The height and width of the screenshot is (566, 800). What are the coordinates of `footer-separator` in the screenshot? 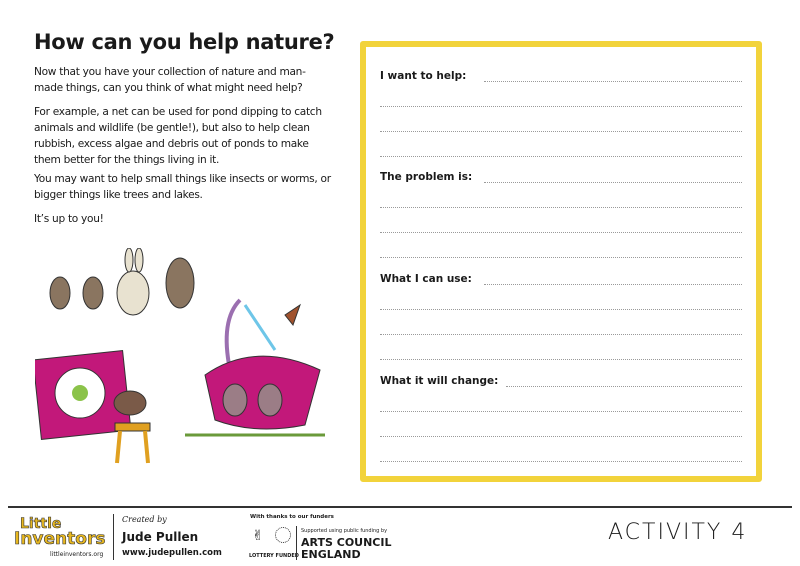 It's located at (113, 537).